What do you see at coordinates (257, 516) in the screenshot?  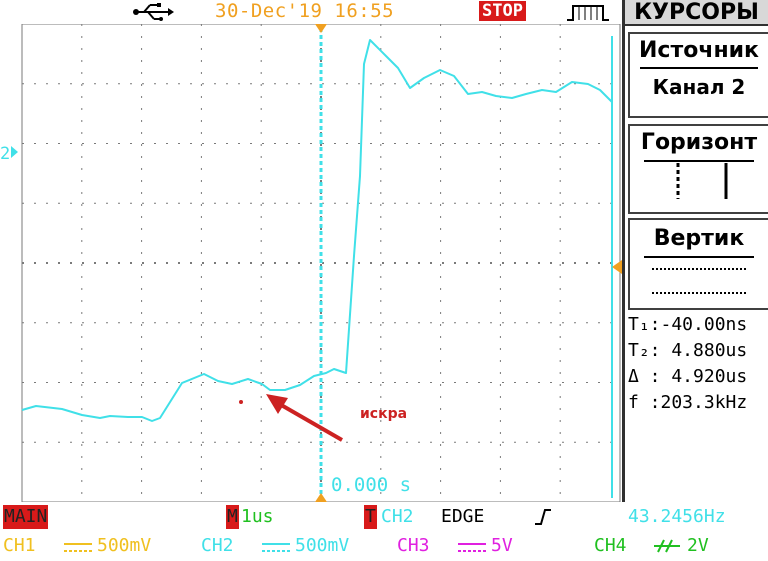 I see `timebase-value: 1us` at bounding box center [257, 516].